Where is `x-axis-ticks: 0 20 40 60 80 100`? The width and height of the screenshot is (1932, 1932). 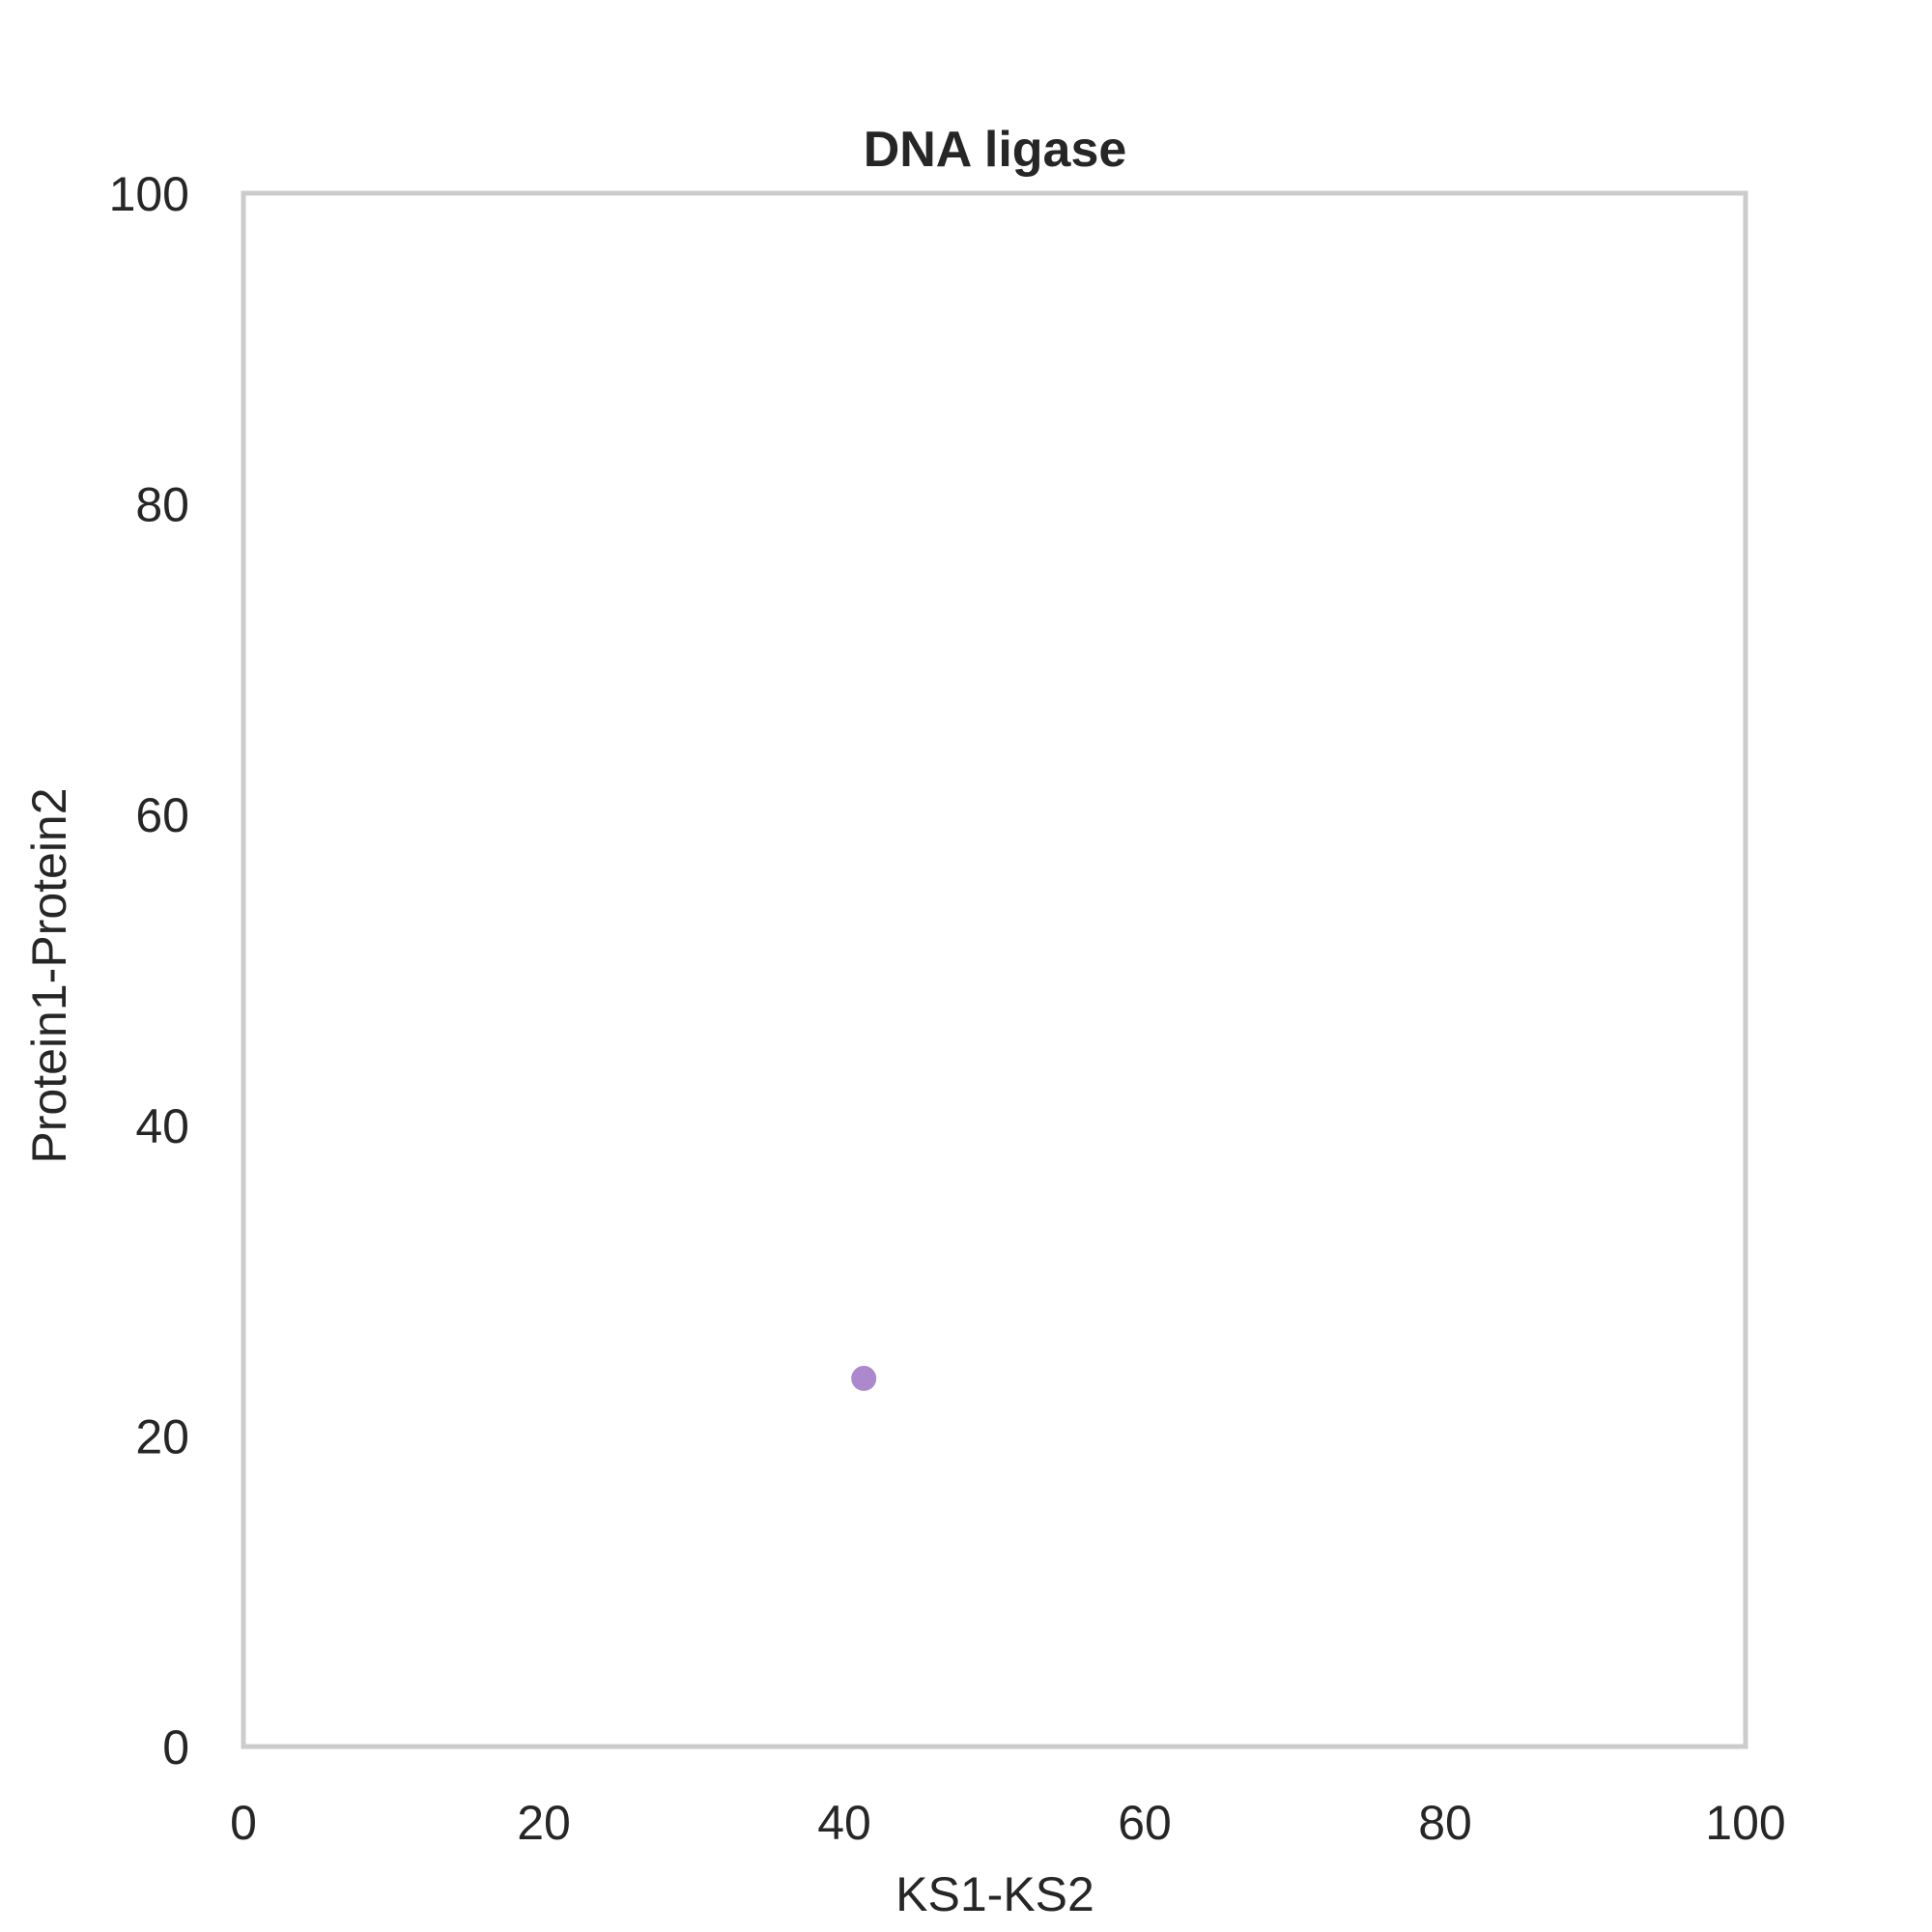
x-axis-ticks: 0 20 40 60 80 100 is located at coordinates (1008, 1823).